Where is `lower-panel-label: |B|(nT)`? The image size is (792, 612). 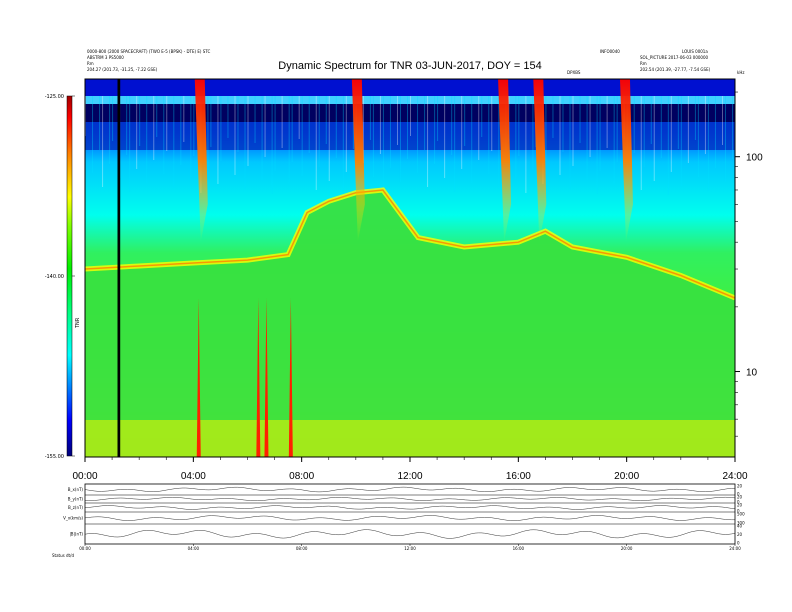 lower-panel-label: |B|(nT) is located at coordinates (76, 534).